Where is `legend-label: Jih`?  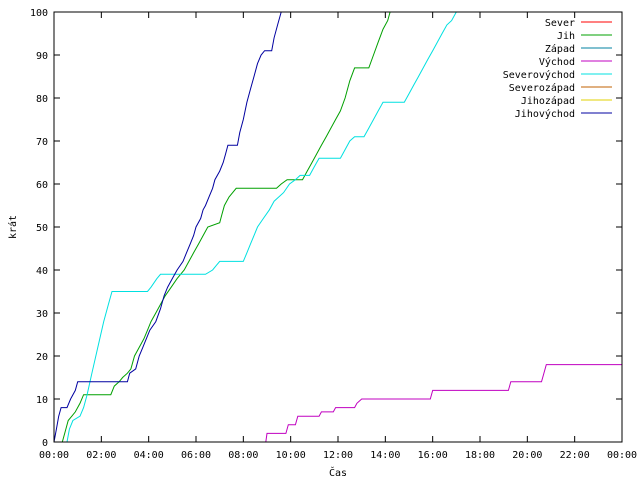
legend-label: Jih is located at coordinates (566, 36).